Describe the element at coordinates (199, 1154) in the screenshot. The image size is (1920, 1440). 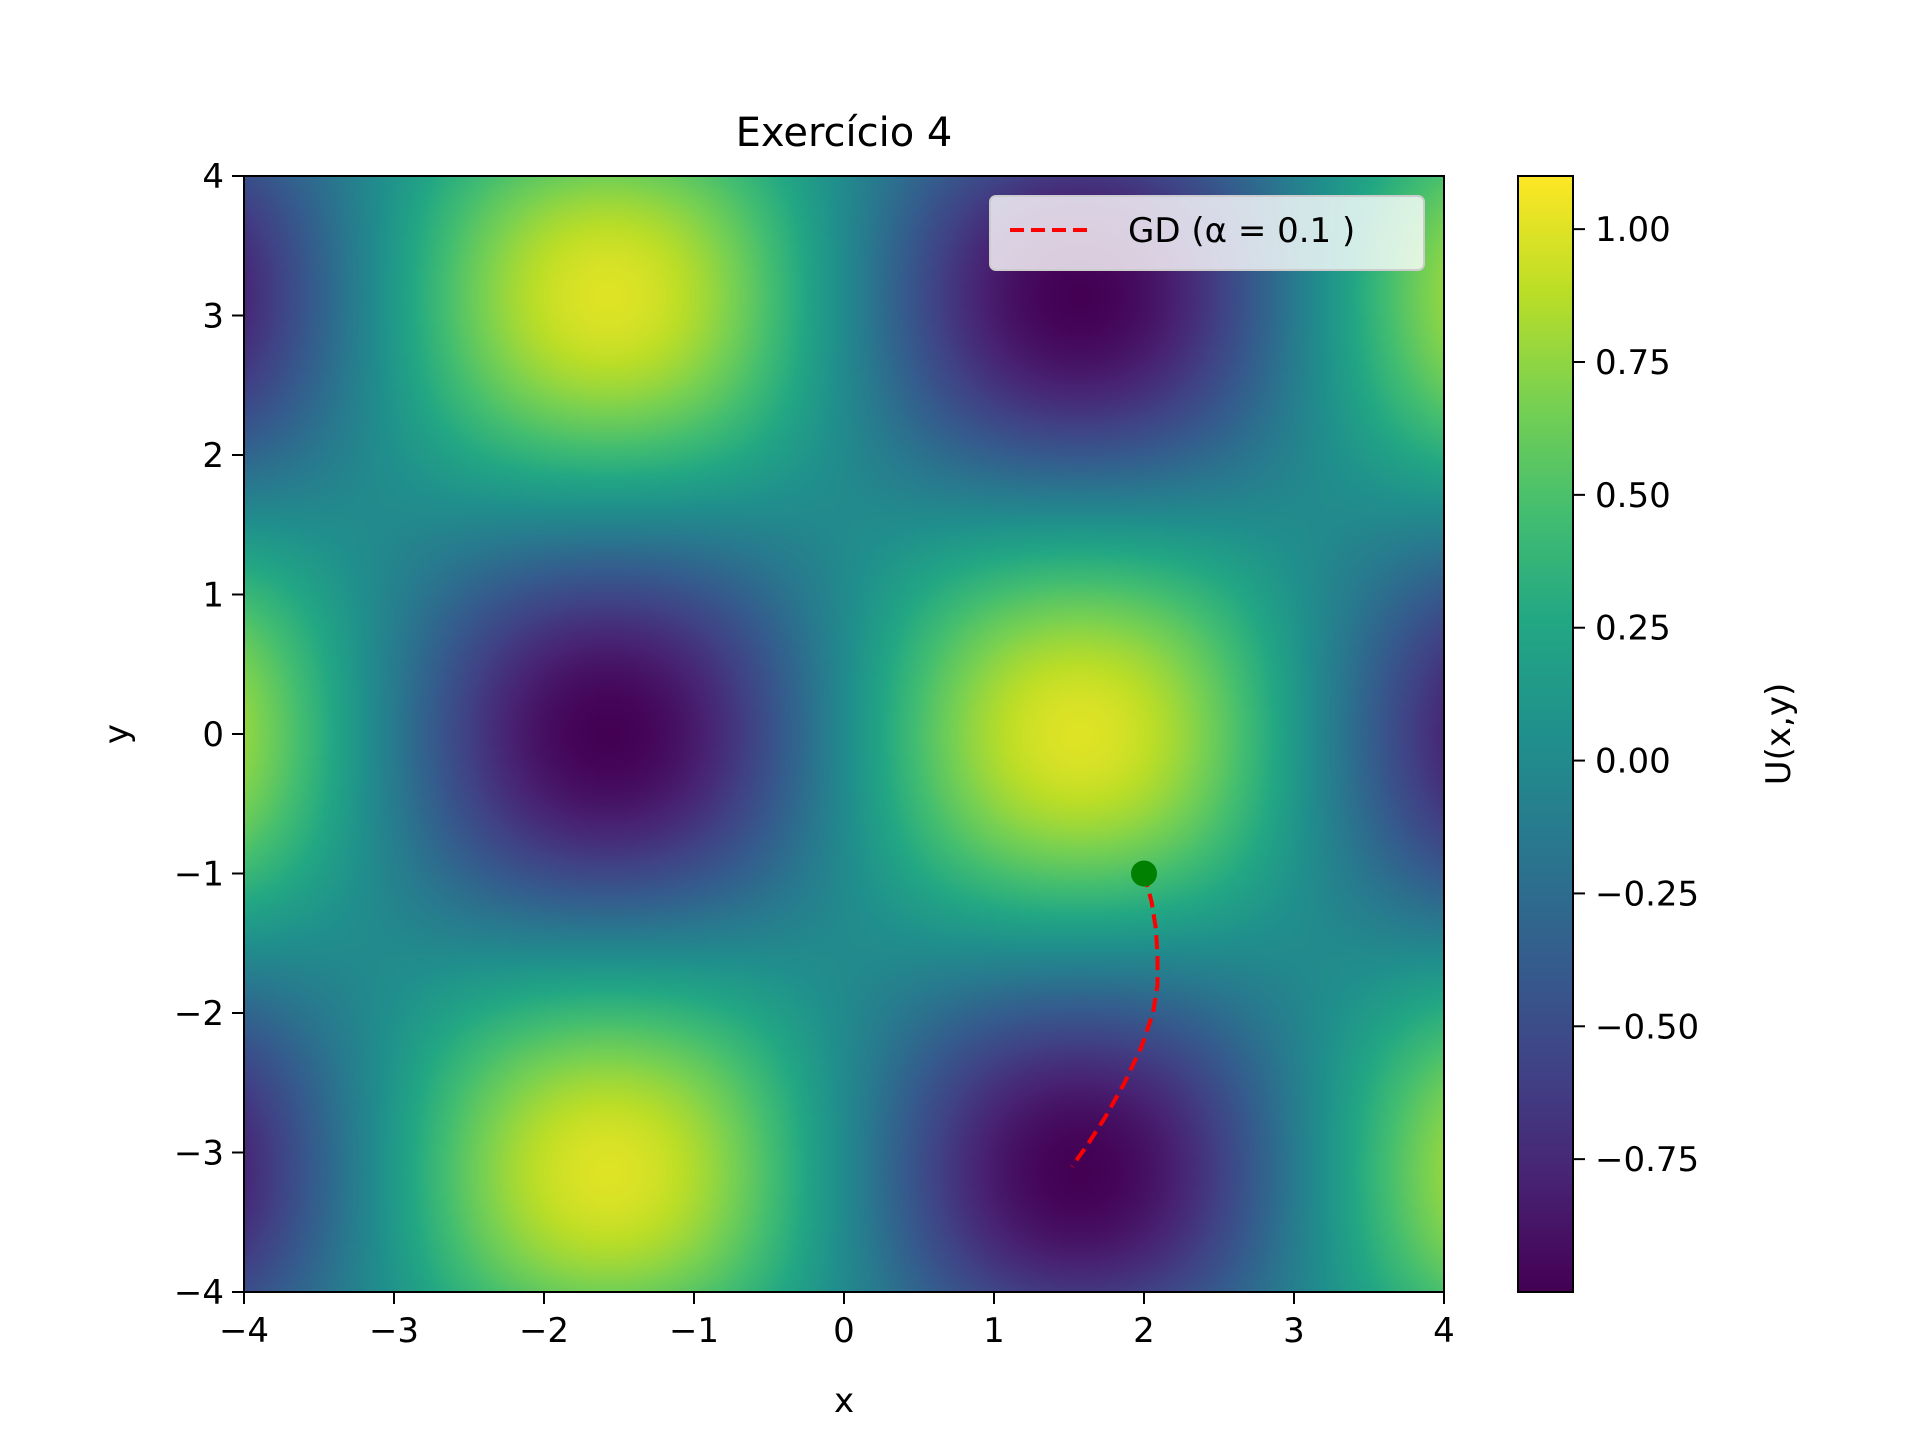
I see `y-tick-label: −3` at that location.